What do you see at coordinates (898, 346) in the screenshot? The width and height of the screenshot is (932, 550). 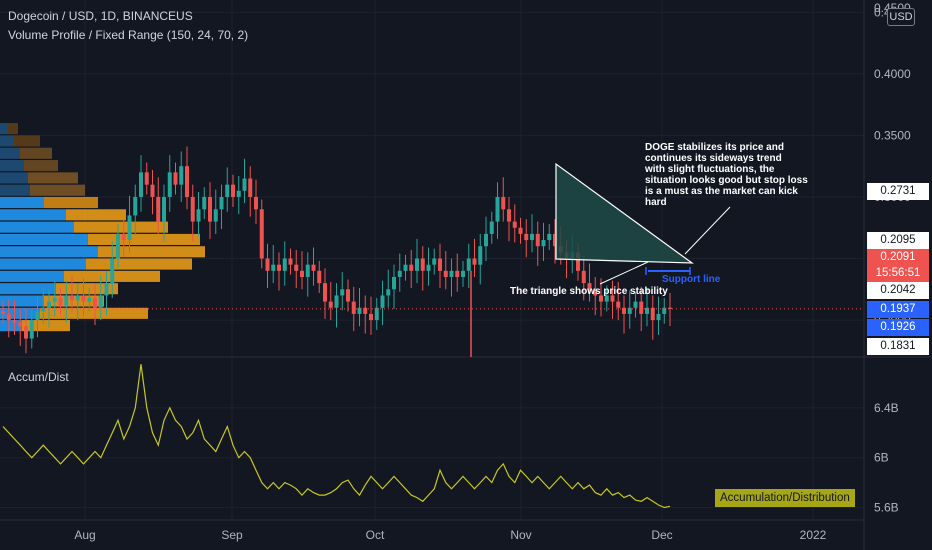 I see `price-tag-0-1831: 0.1831` at bounding box center [898, 346].